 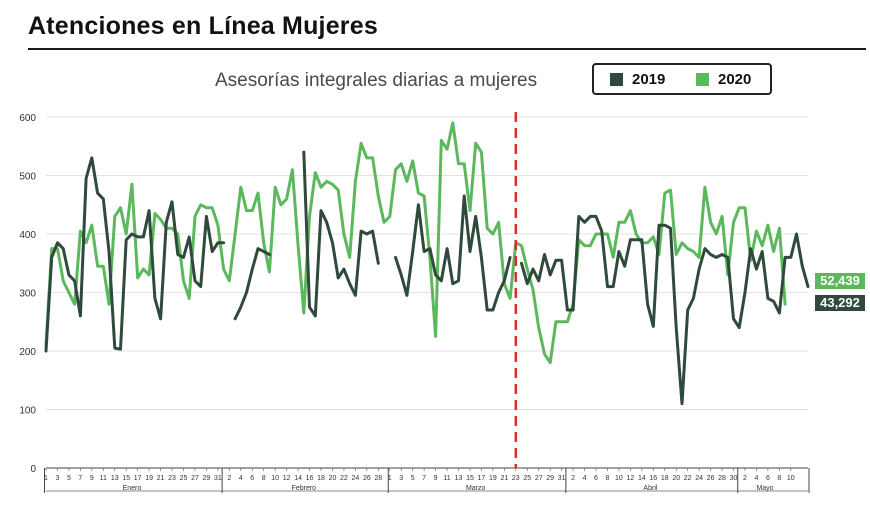 I want to click on y-tick-label: 200, so click(x=27, y=352).